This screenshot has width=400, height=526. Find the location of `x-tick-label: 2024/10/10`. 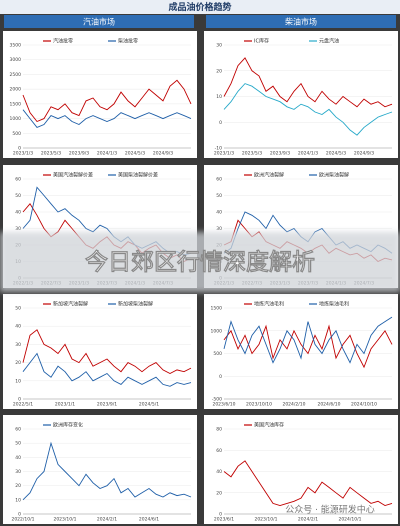

x-tick-label: 2024/10/10 is located at coordinates (364, 405).